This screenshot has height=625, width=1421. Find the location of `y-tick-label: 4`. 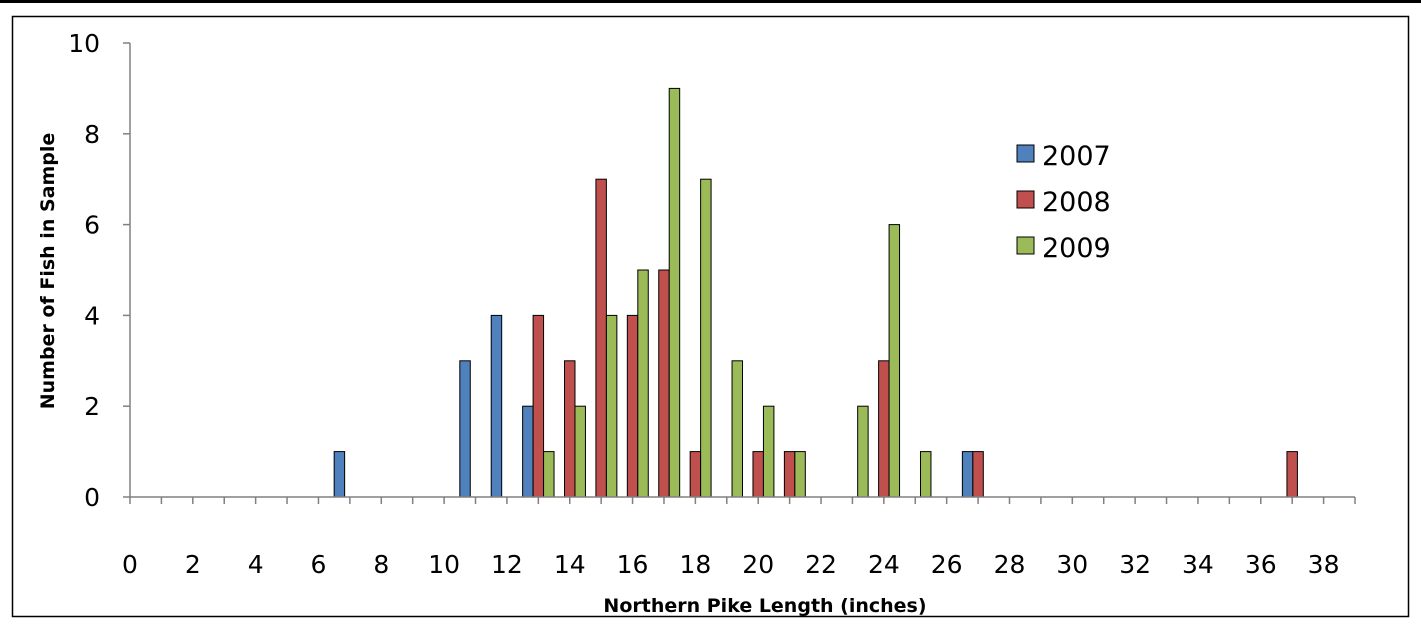

y-tick-label: 4 is located at coordinates (92, 315).